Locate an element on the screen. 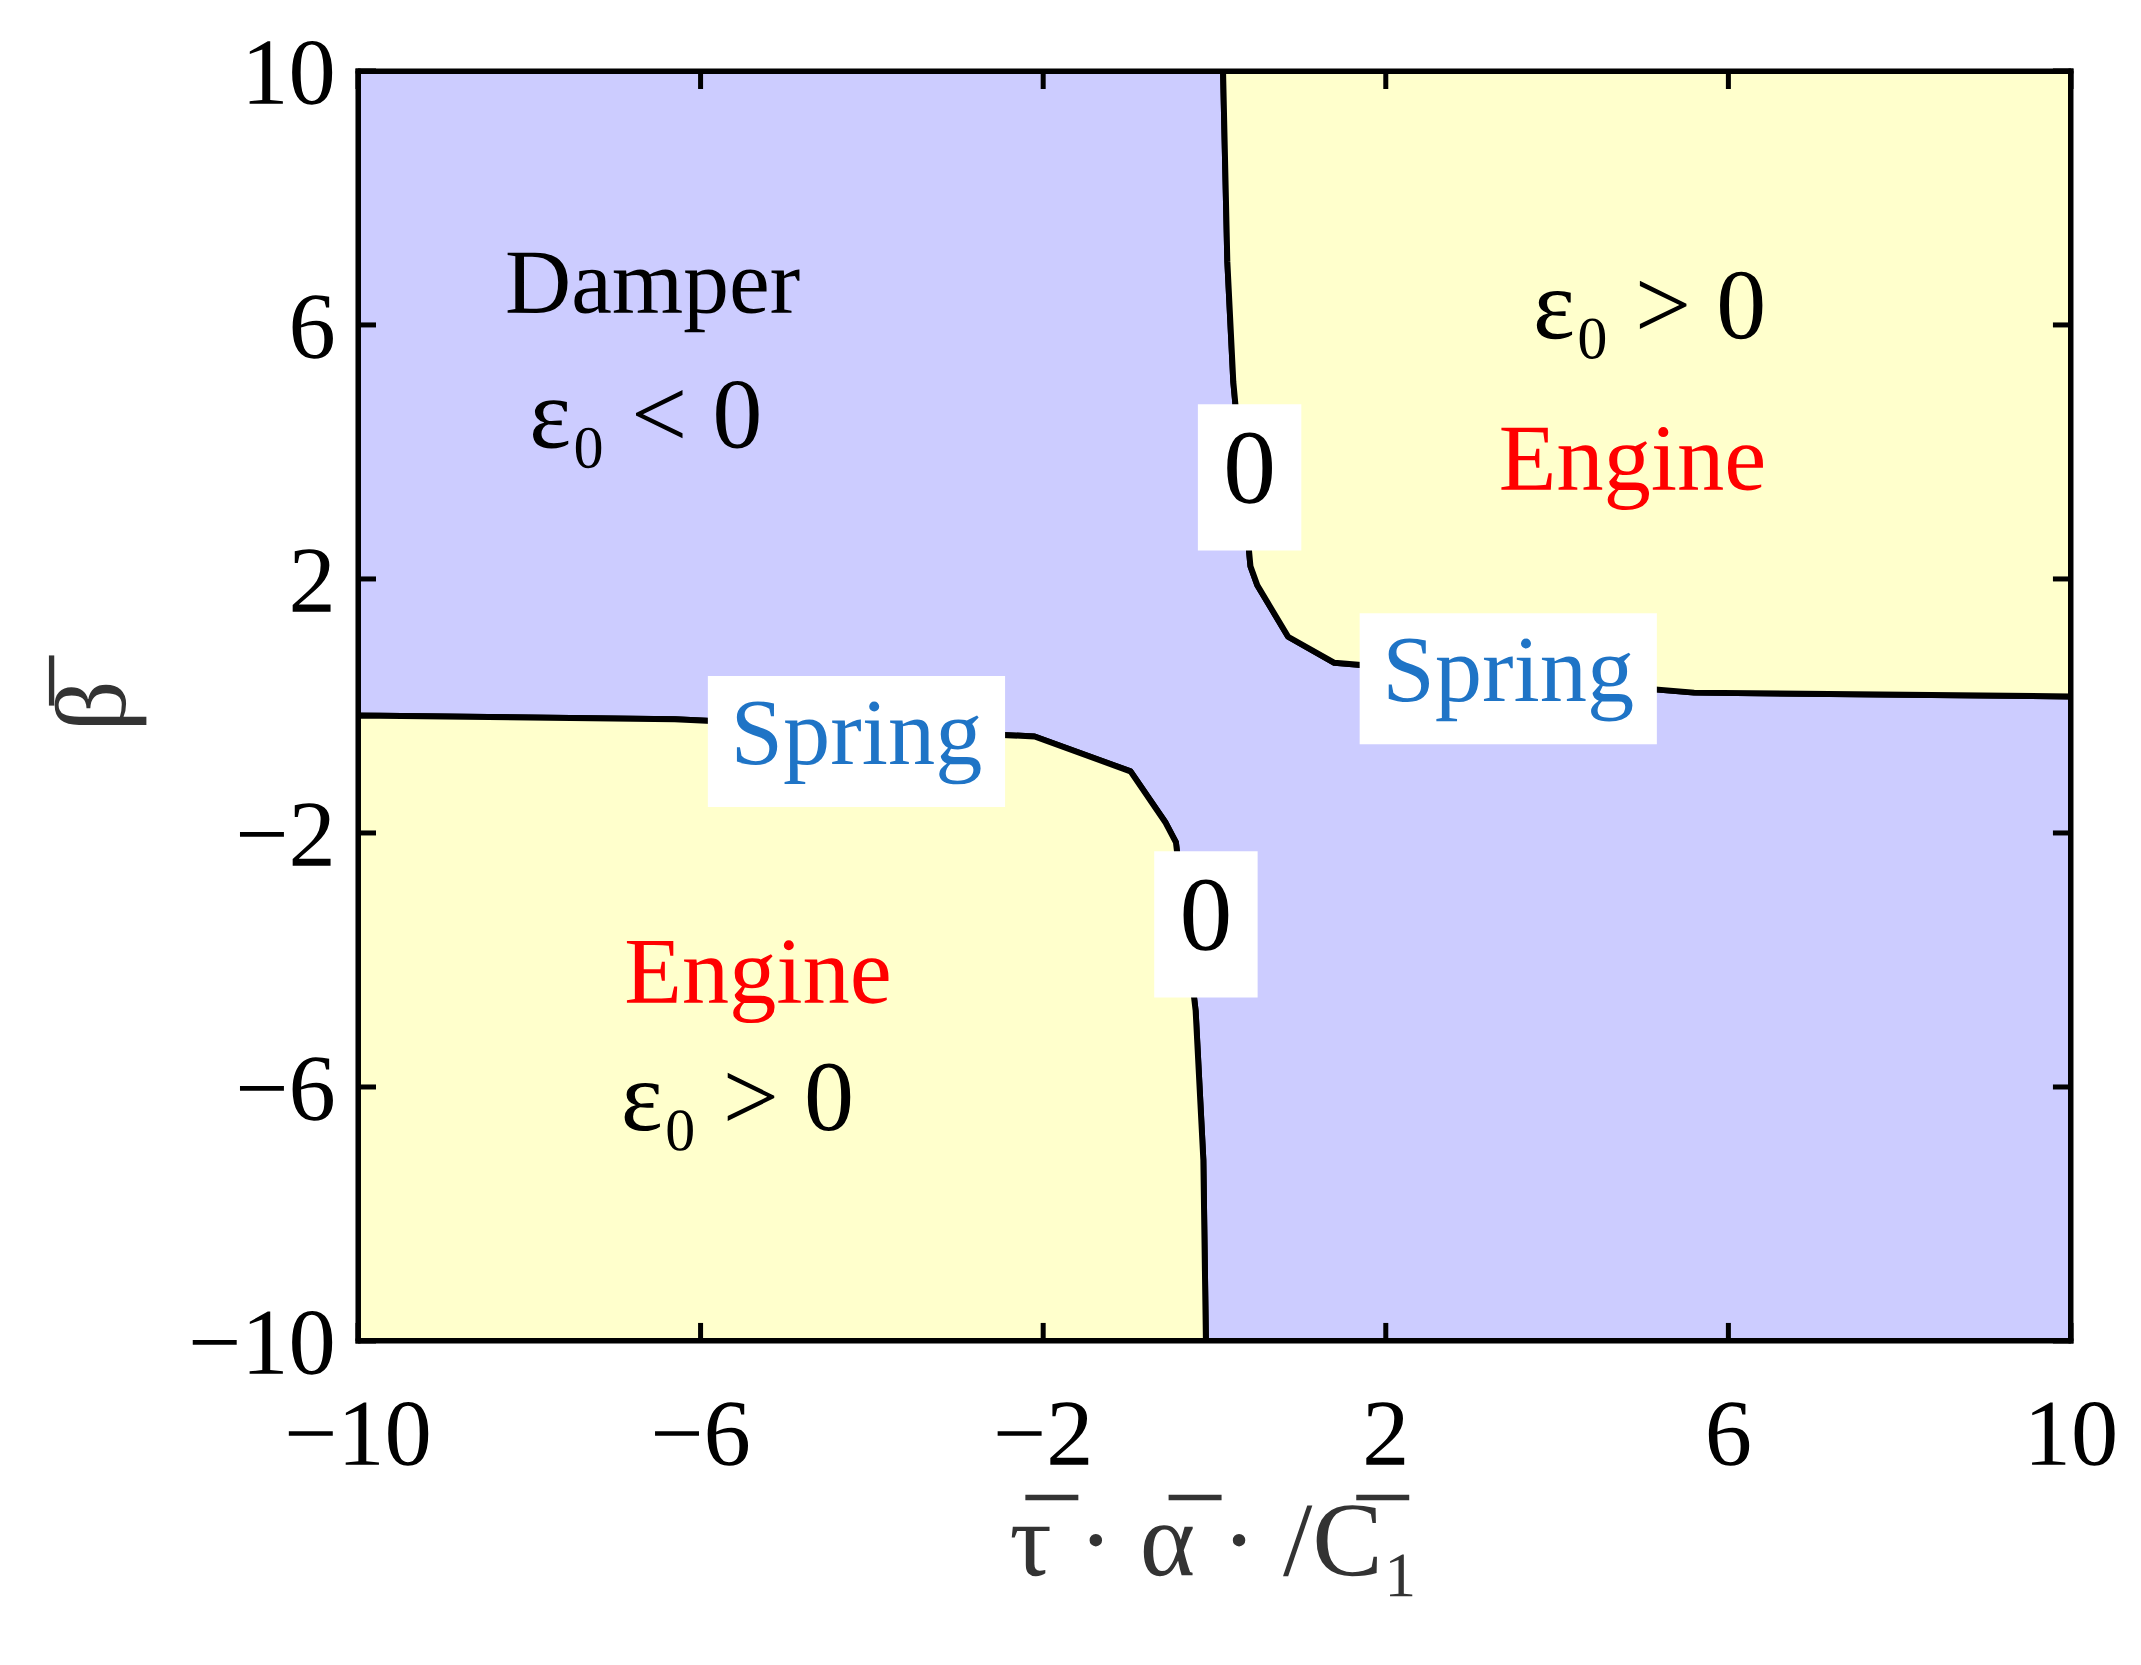 This screenshot has width=2141, height=1665. x-tick-label: −6 is located at coordinates (702, 1434).